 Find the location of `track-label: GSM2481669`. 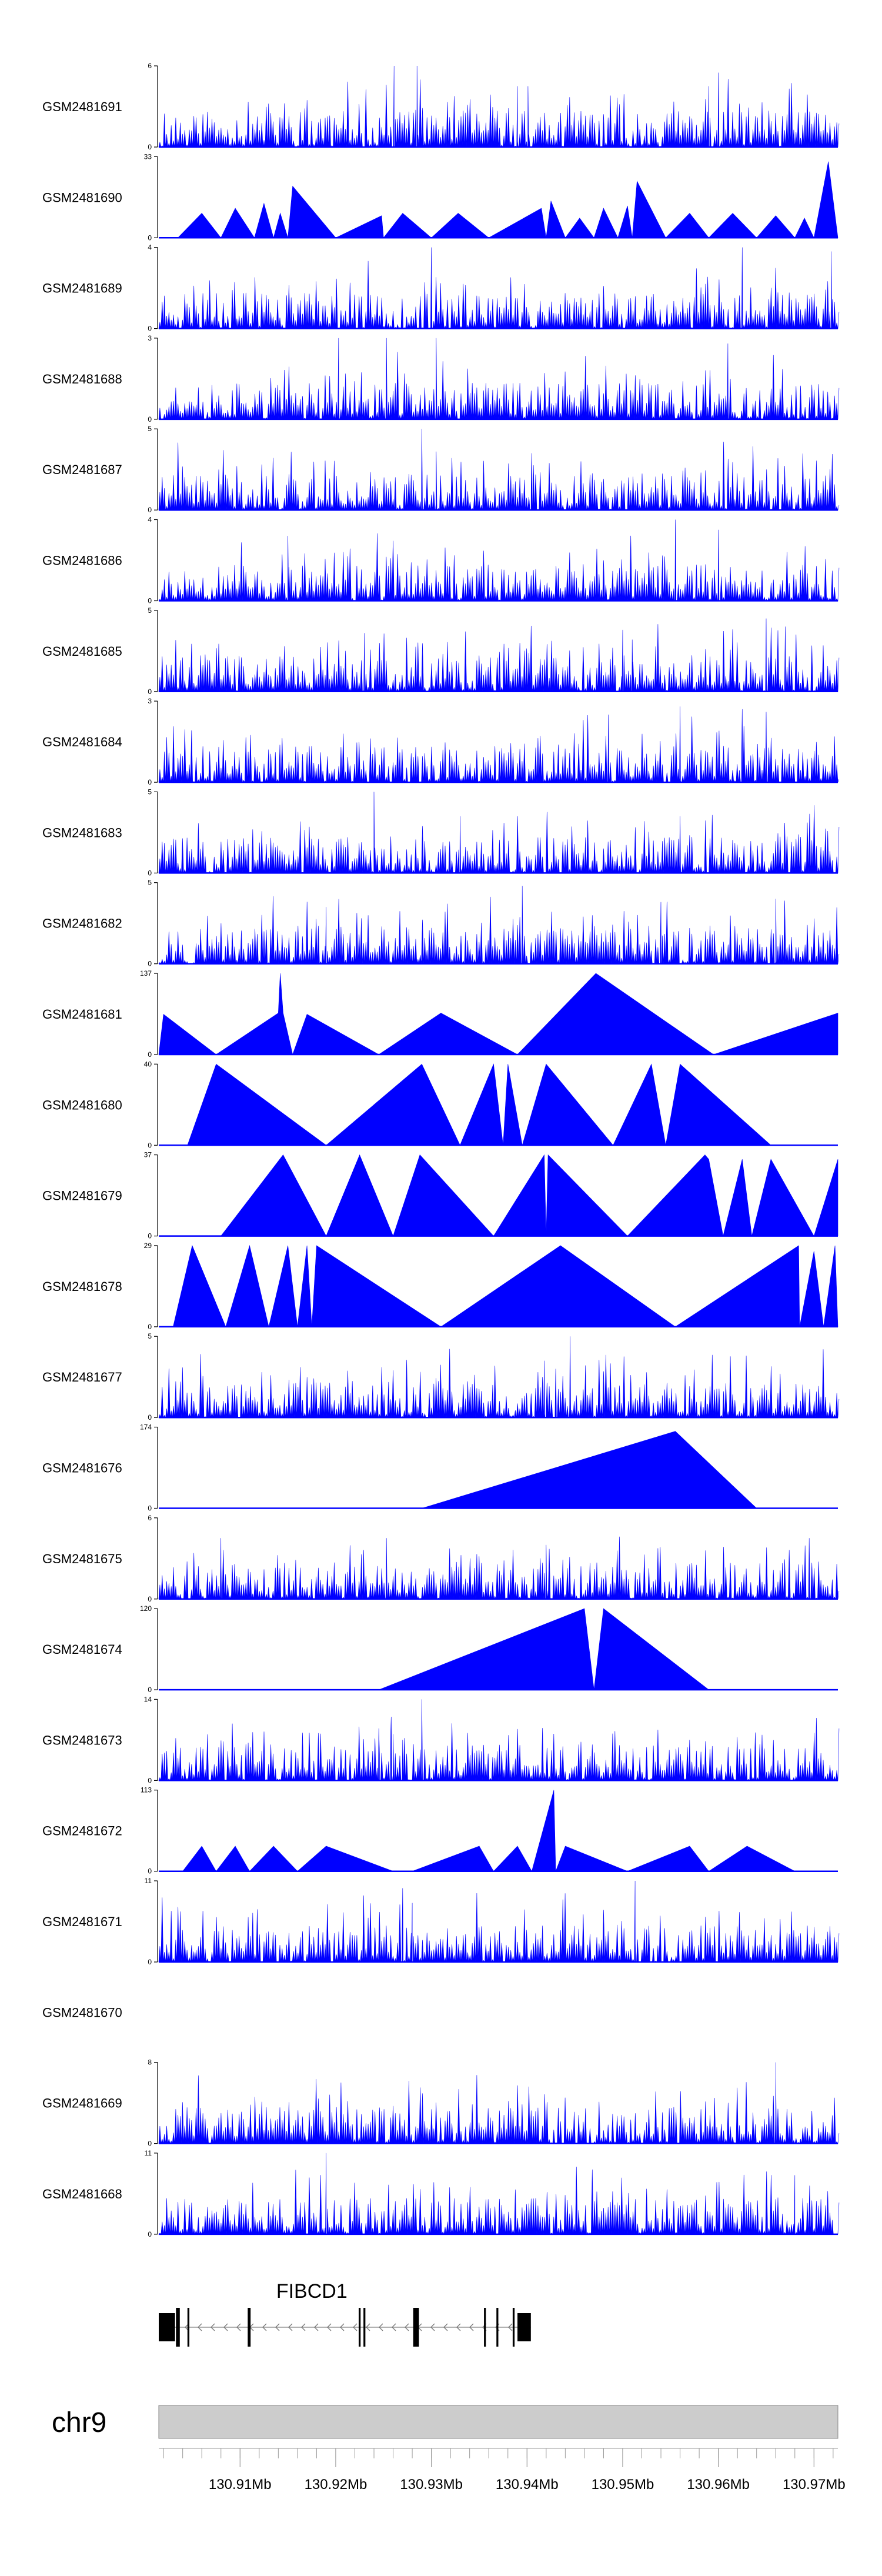

track-label: GSM2481669 is located at coordinates (82, 2103).